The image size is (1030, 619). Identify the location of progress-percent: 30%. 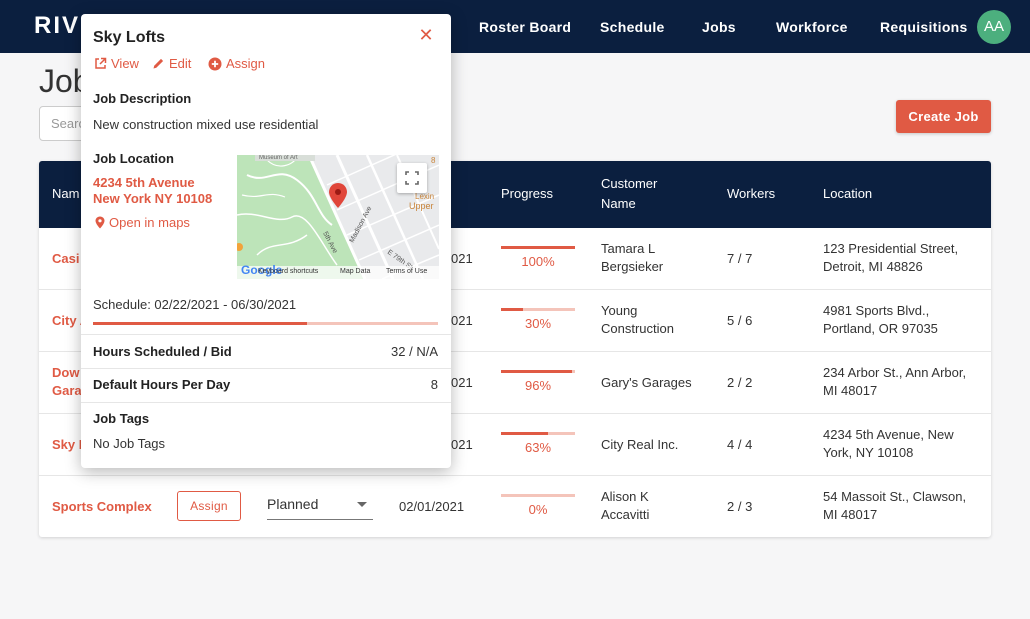
(538, 323).